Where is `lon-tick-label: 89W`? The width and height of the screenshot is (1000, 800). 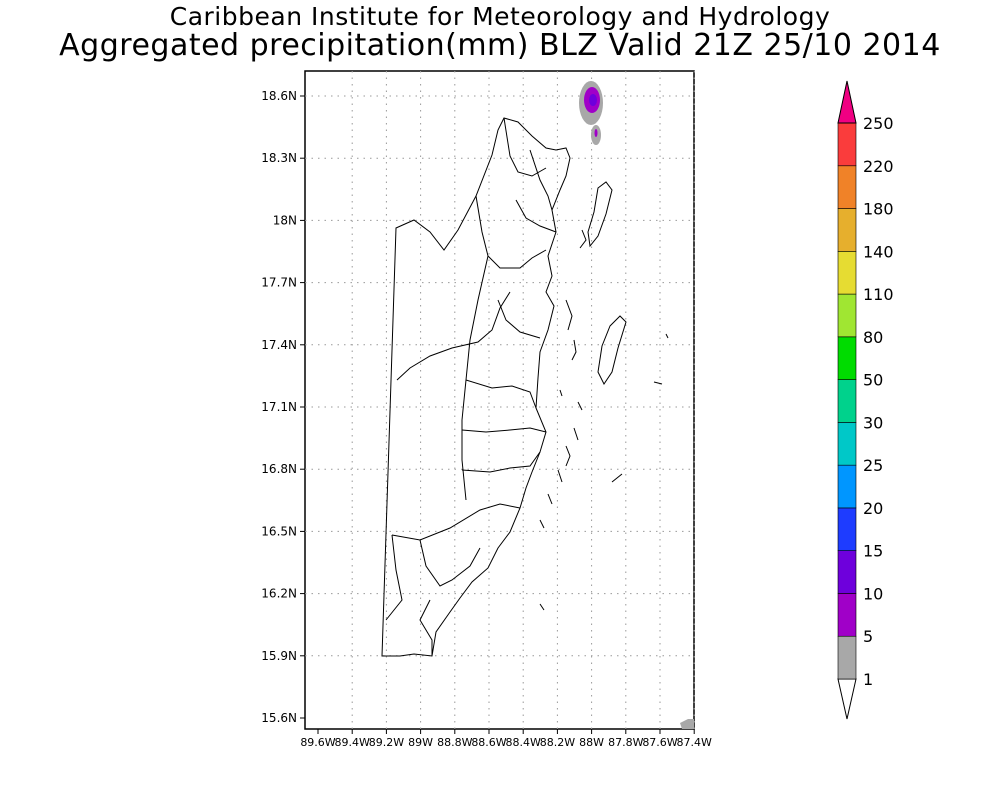 lon-tick-label: 89W is located at coordinates (420, 742).